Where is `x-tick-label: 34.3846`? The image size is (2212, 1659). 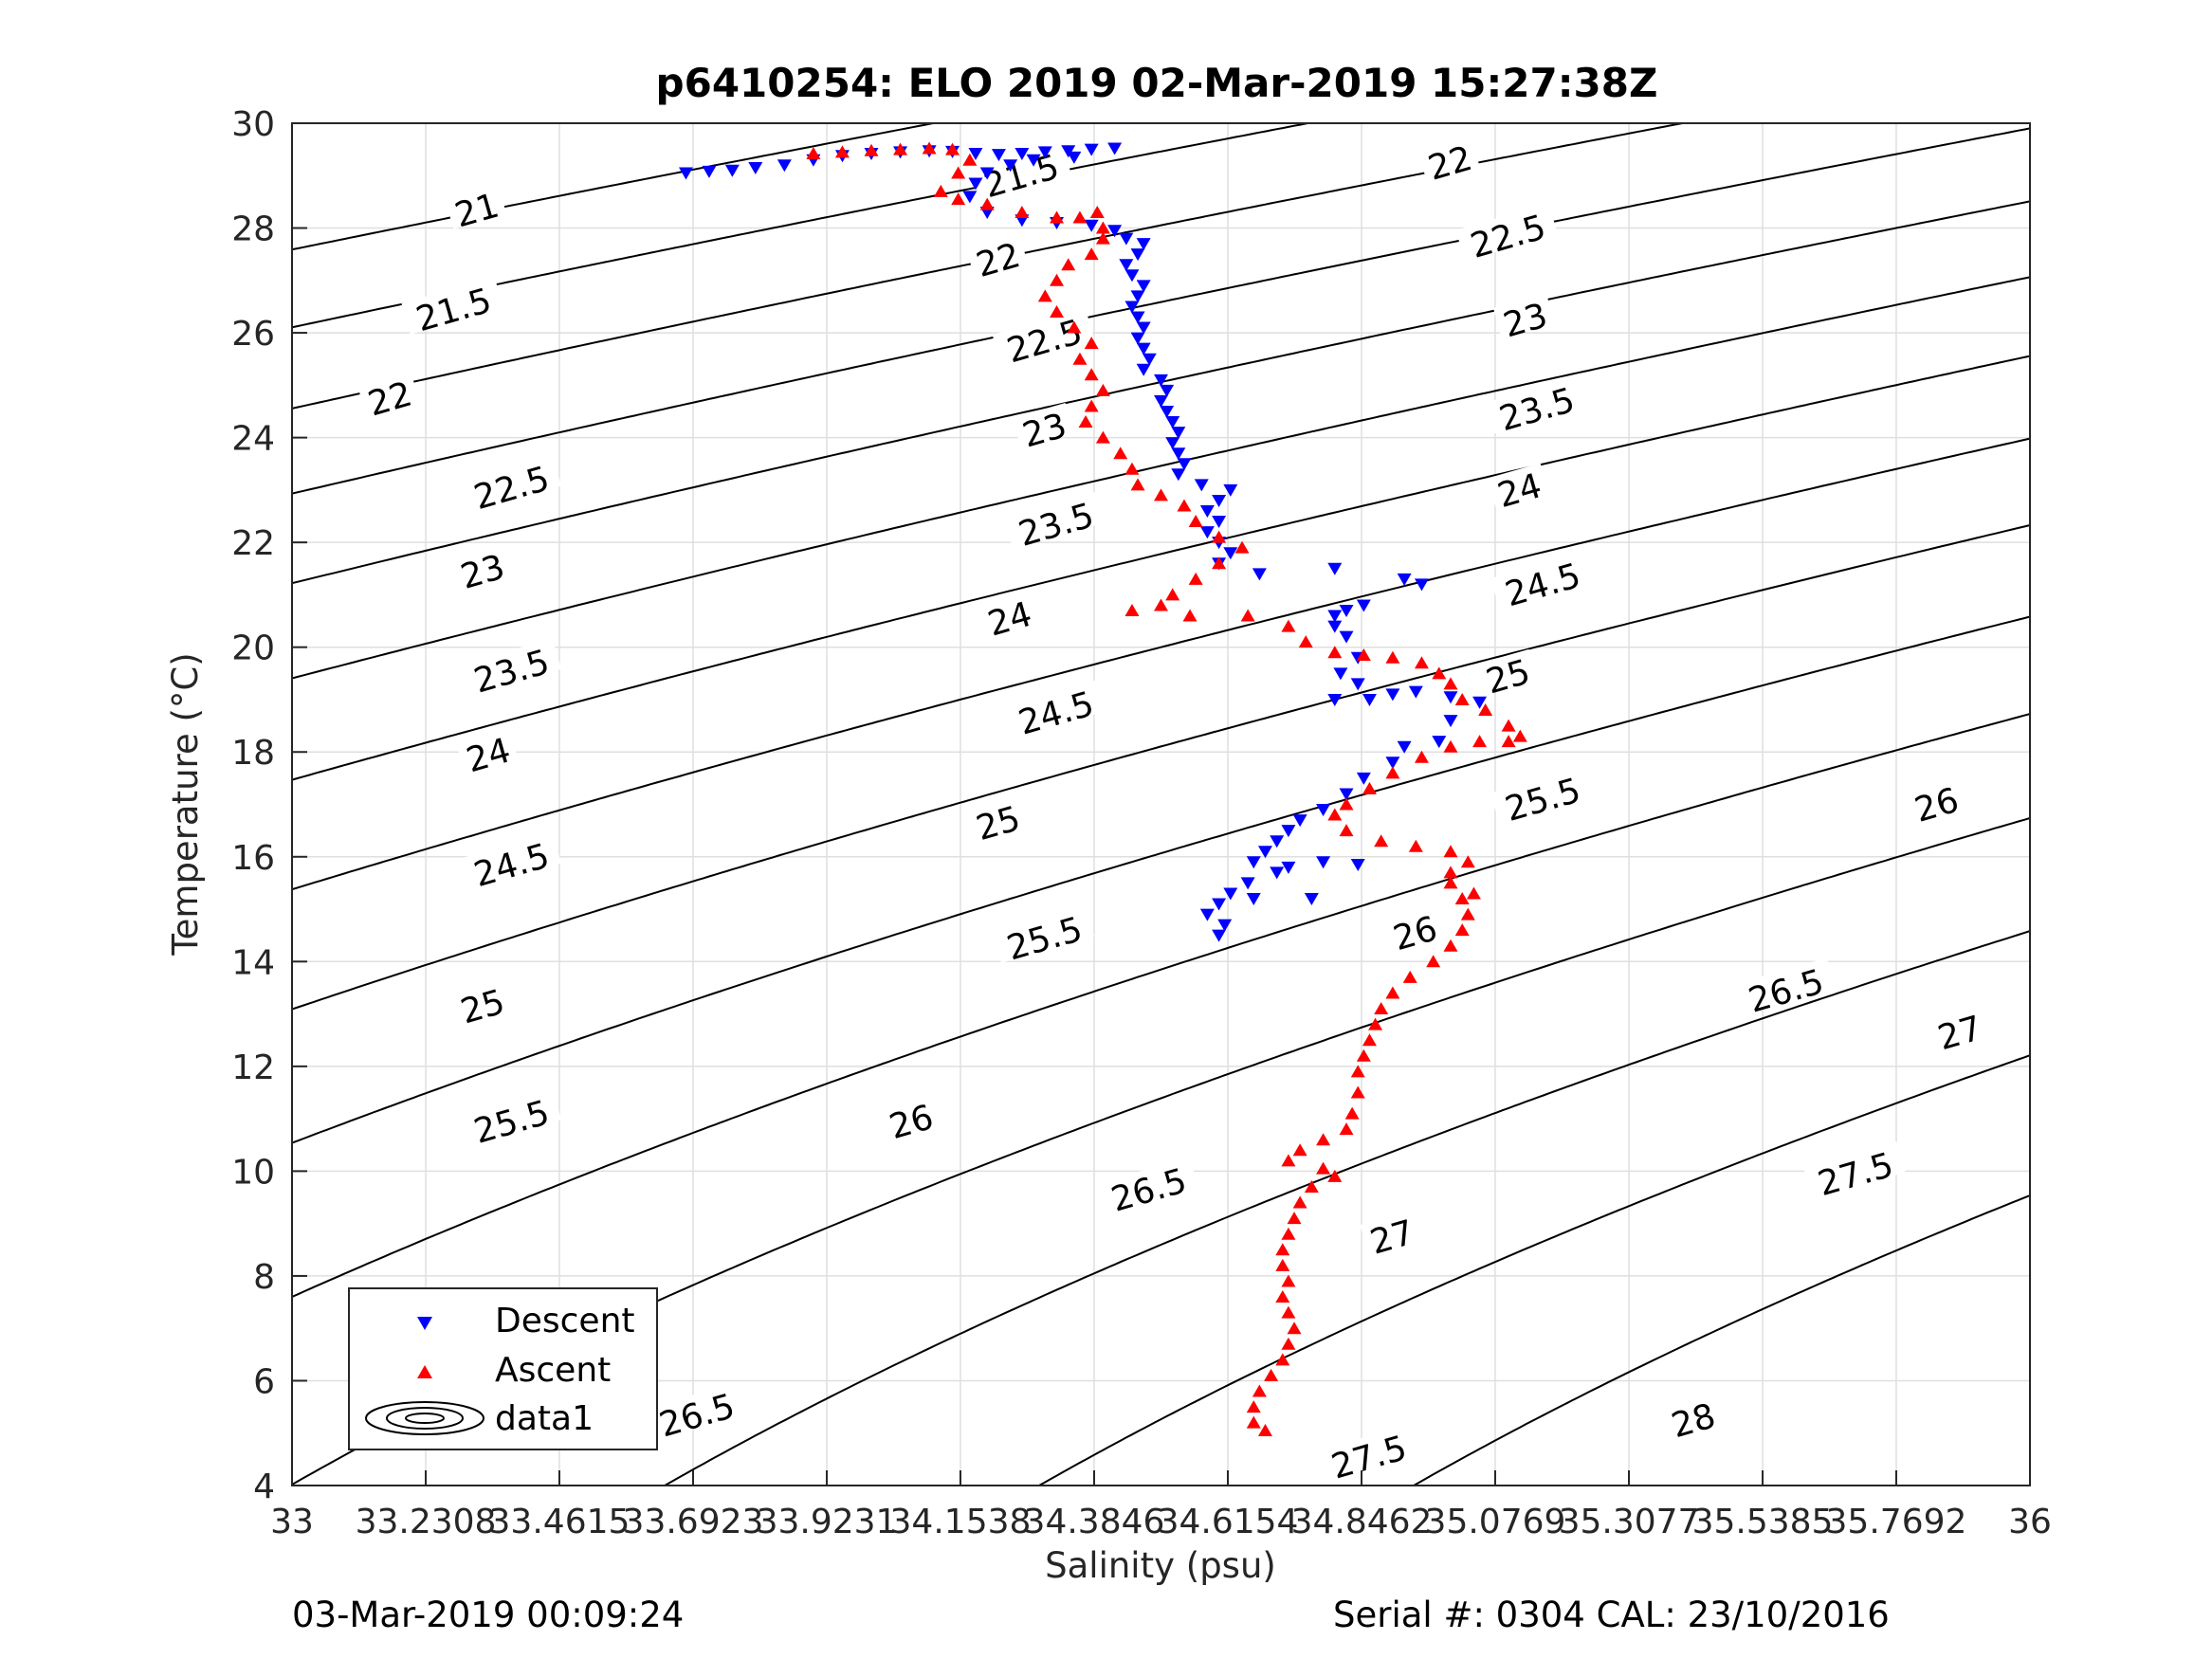 x-tick-label: 34.3846 is located at coordinates (1094, 1522).